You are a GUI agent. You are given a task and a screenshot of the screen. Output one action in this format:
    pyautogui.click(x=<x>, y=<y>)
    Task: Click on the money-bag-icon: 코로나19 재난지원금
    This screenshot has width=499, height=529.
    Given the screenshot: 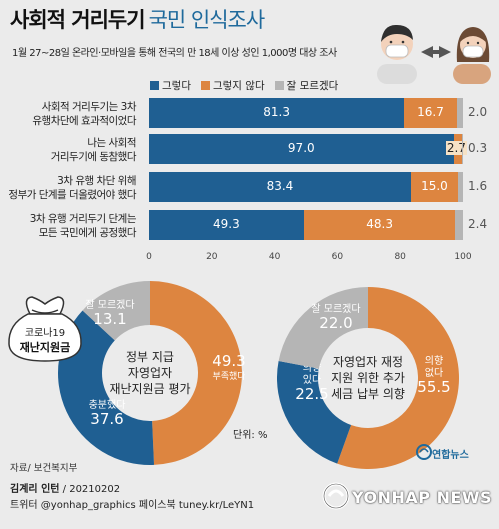 What is the action you would take?
    pyautogui.click(x=45, y=329)
    